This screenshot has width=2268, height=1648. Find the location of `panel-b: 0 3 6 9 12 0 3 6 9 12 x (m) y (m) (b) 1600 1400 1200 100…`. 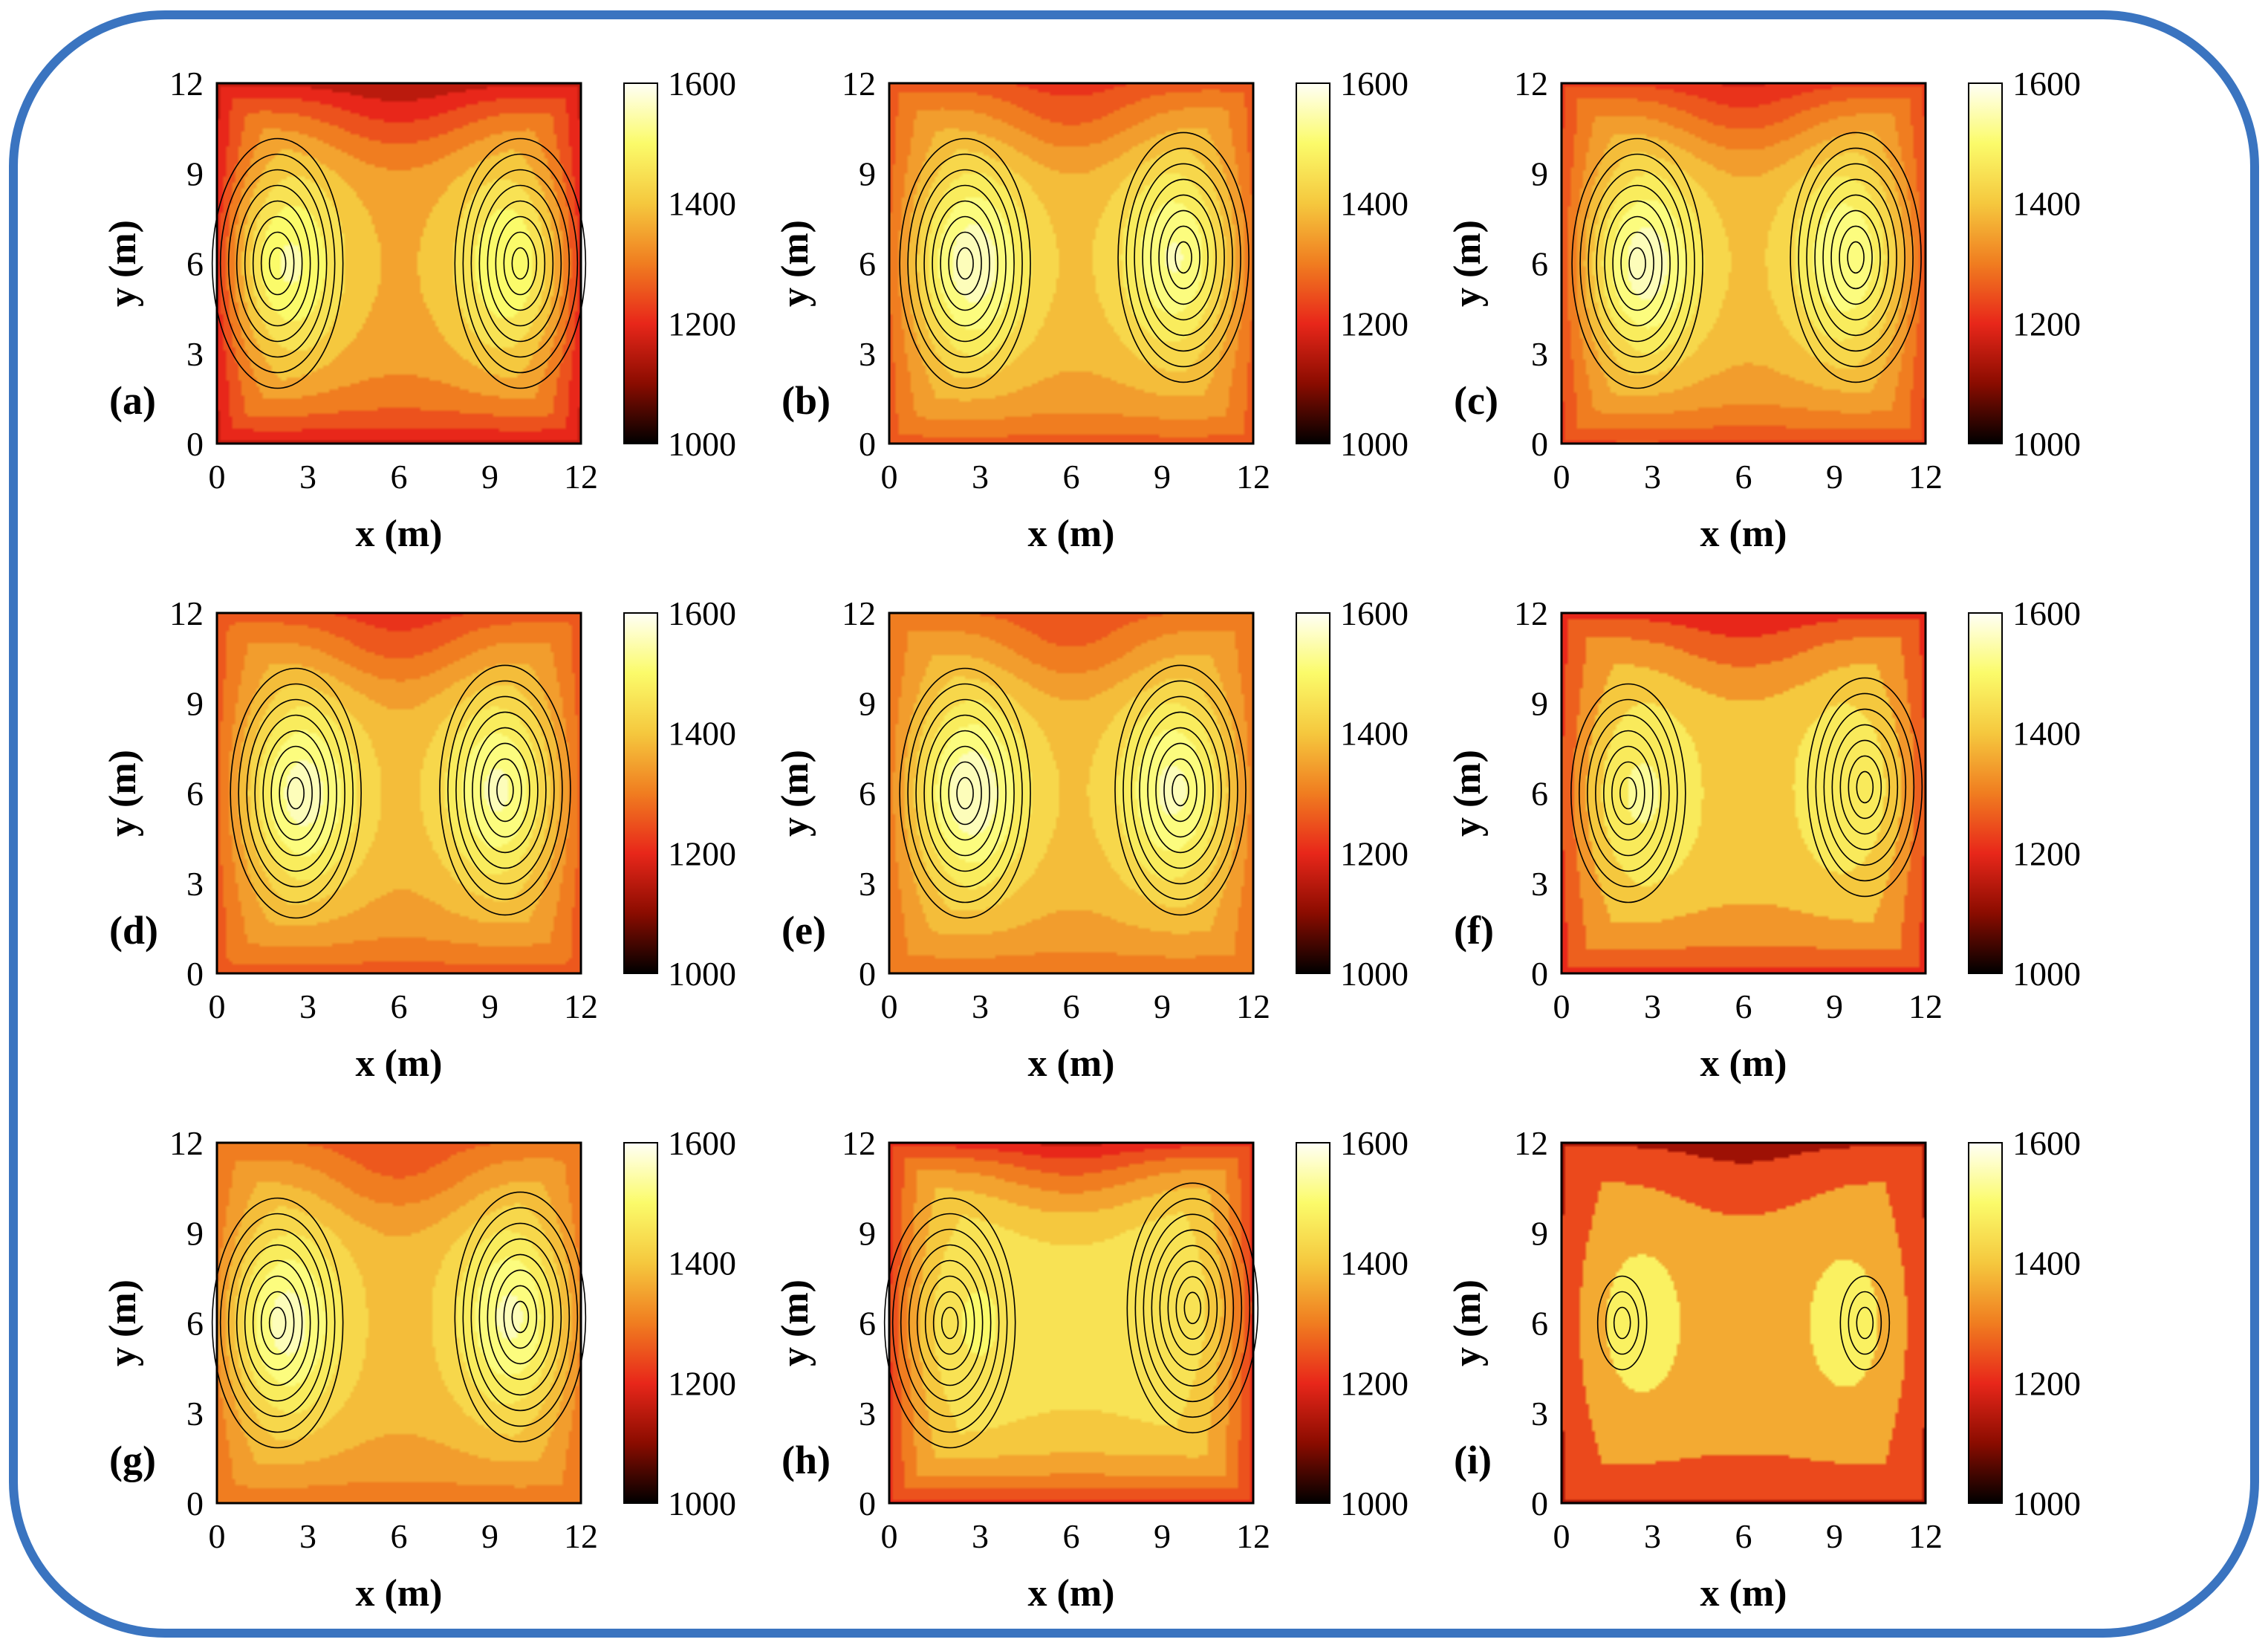

panel-b: 0 3 6 9 12 0 3 6 9 12 x (m) y (m) (b) 1600 1400 1200 100… is located at coordinates (1091, 310).